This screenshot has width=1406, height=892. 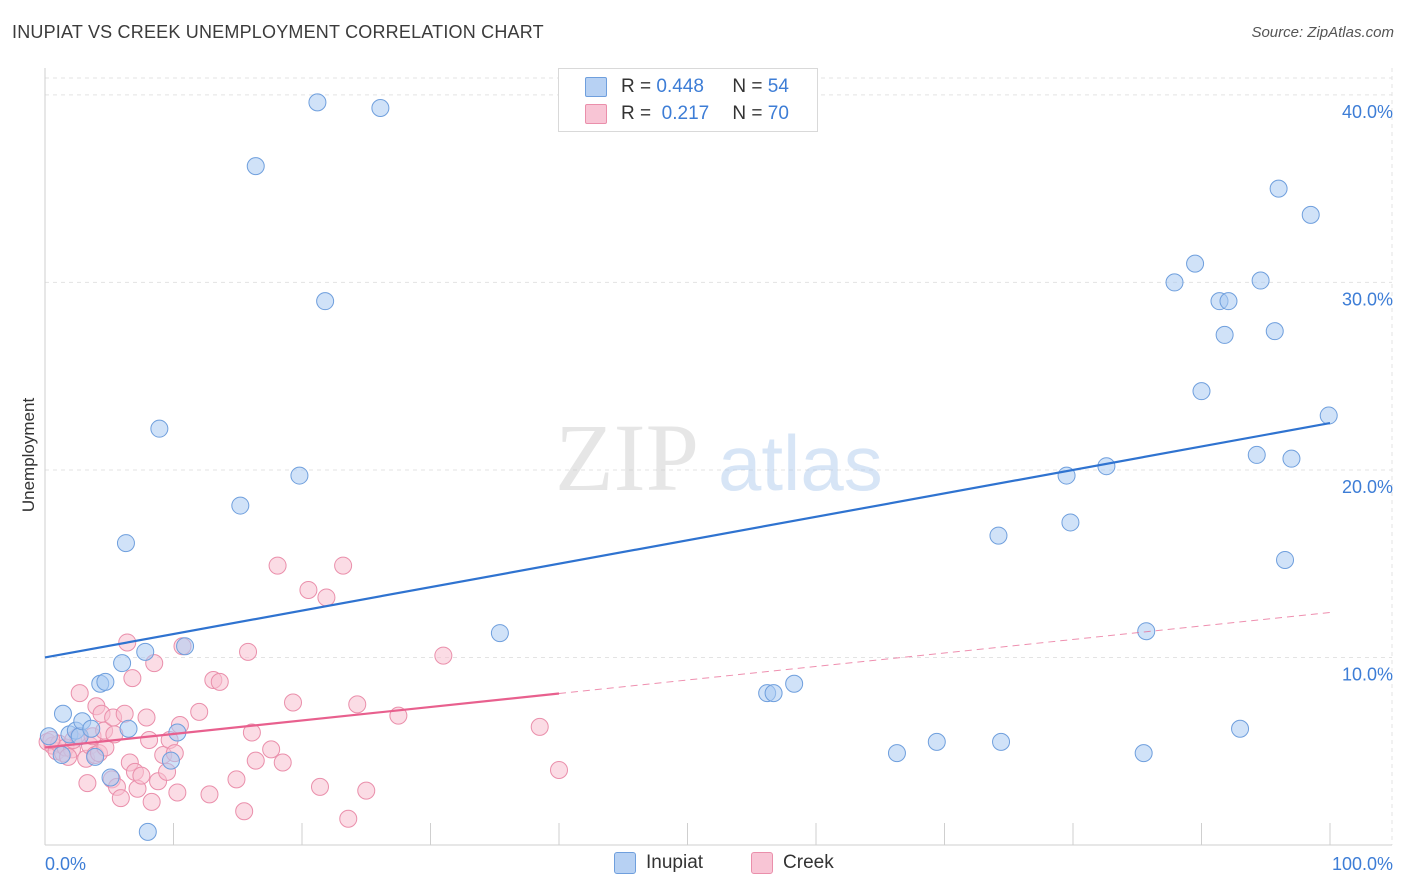 I want to click on legend-row-creek: R = 0.217 N = 70, so click(x=687, y=114).